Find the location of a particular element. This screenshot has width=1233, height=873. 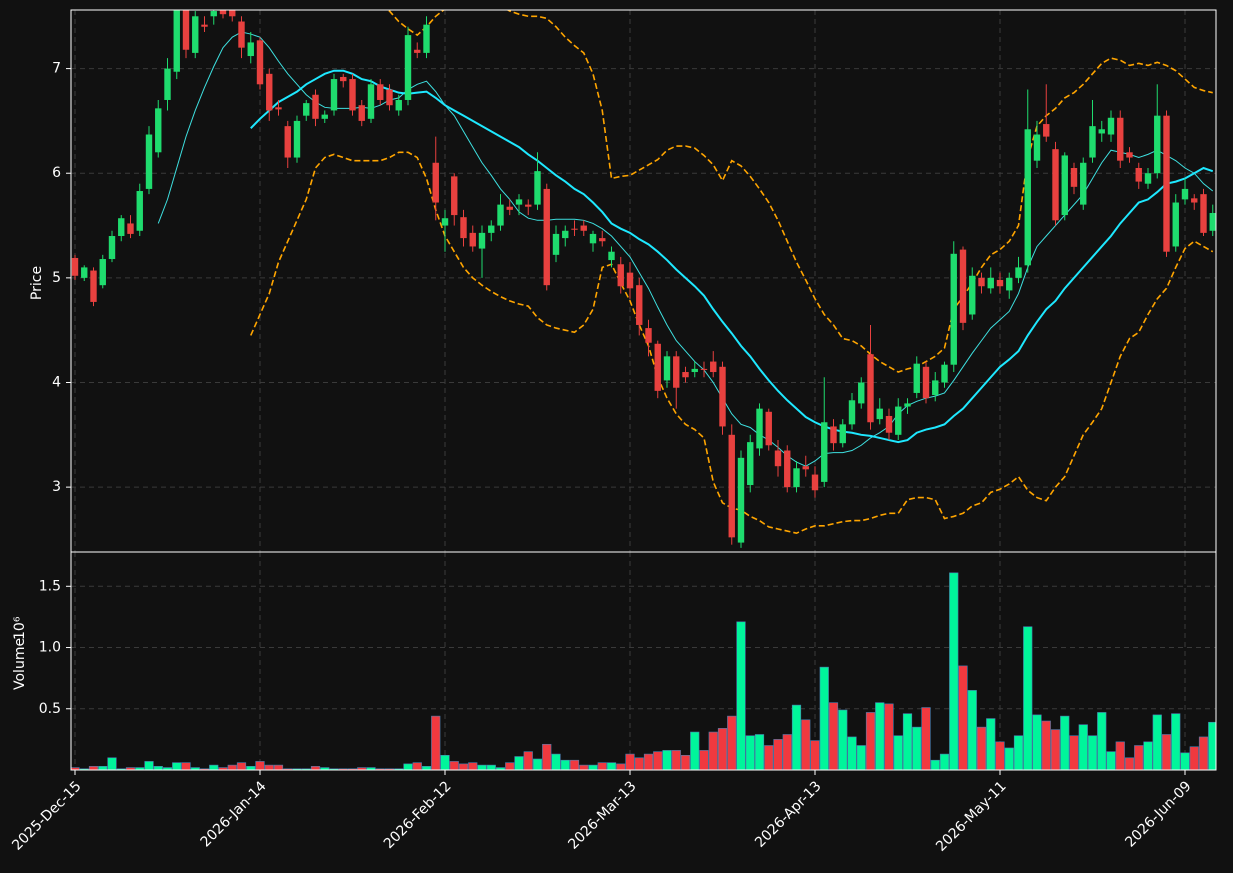

y-axis-label: Price is located at coordinates (37, 283).